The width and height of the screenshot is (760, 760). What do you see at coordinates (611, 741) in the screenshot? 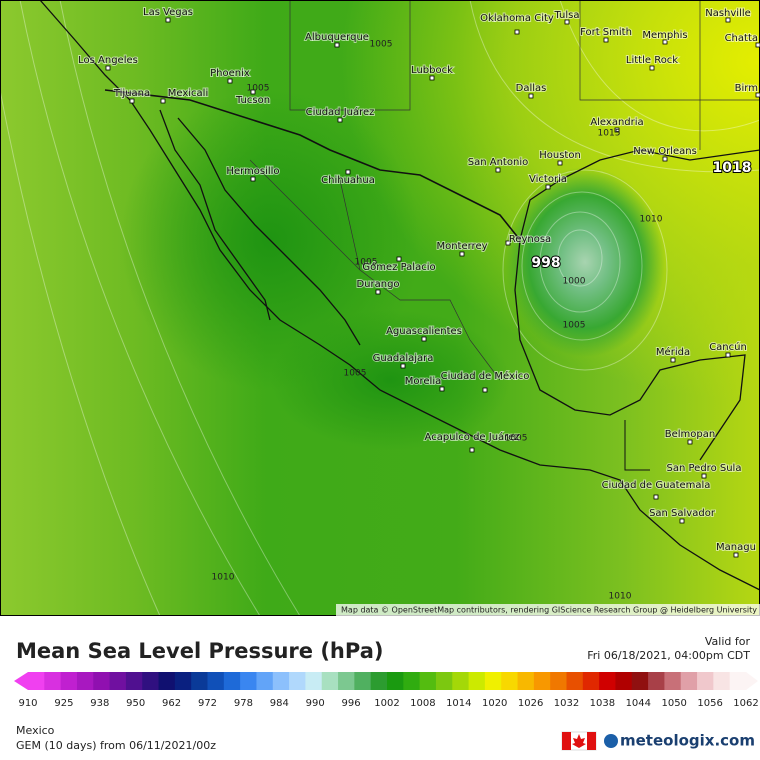
I see `logo-icon` at bounding box center [611, 741].